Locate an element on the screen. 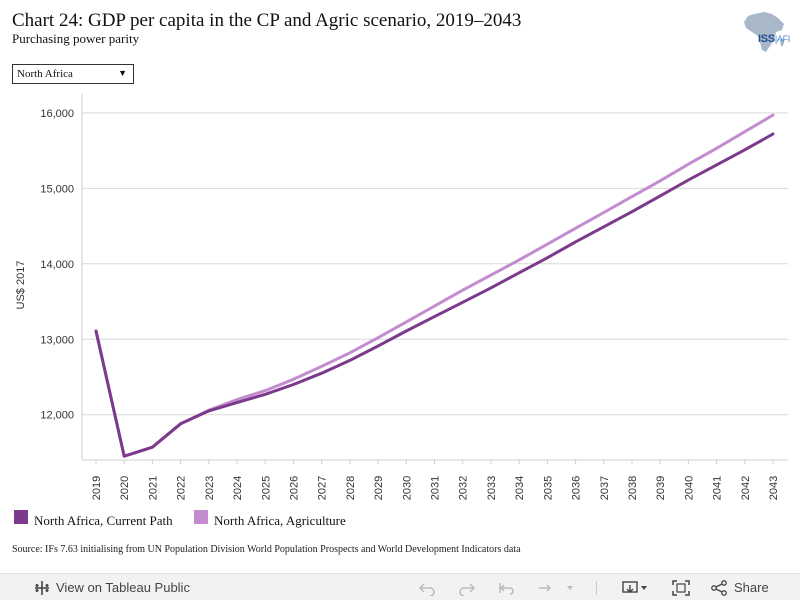 The width and height of the screenshot is (800, 600). chart-subtitle: Purchasing power parity is located at coordinates (76, 38).